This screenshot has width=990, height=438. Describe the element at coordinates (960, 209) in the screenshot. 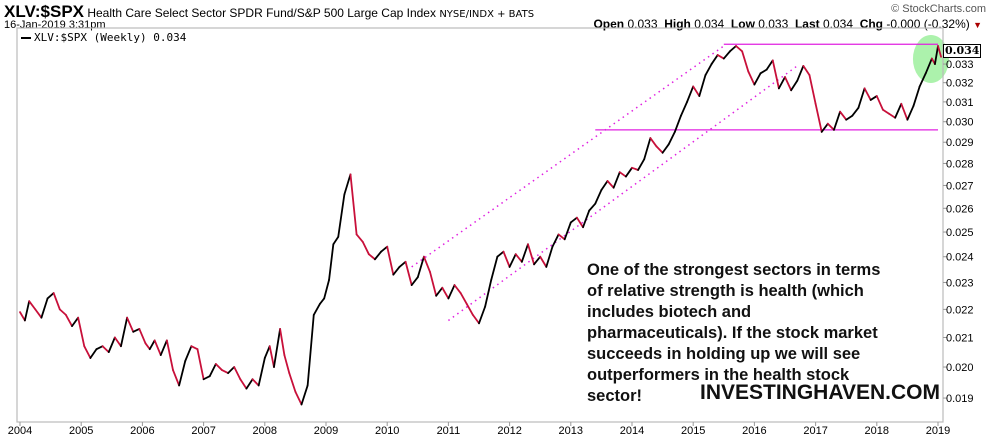

I see `y-tick-label: 0.026` at that location.